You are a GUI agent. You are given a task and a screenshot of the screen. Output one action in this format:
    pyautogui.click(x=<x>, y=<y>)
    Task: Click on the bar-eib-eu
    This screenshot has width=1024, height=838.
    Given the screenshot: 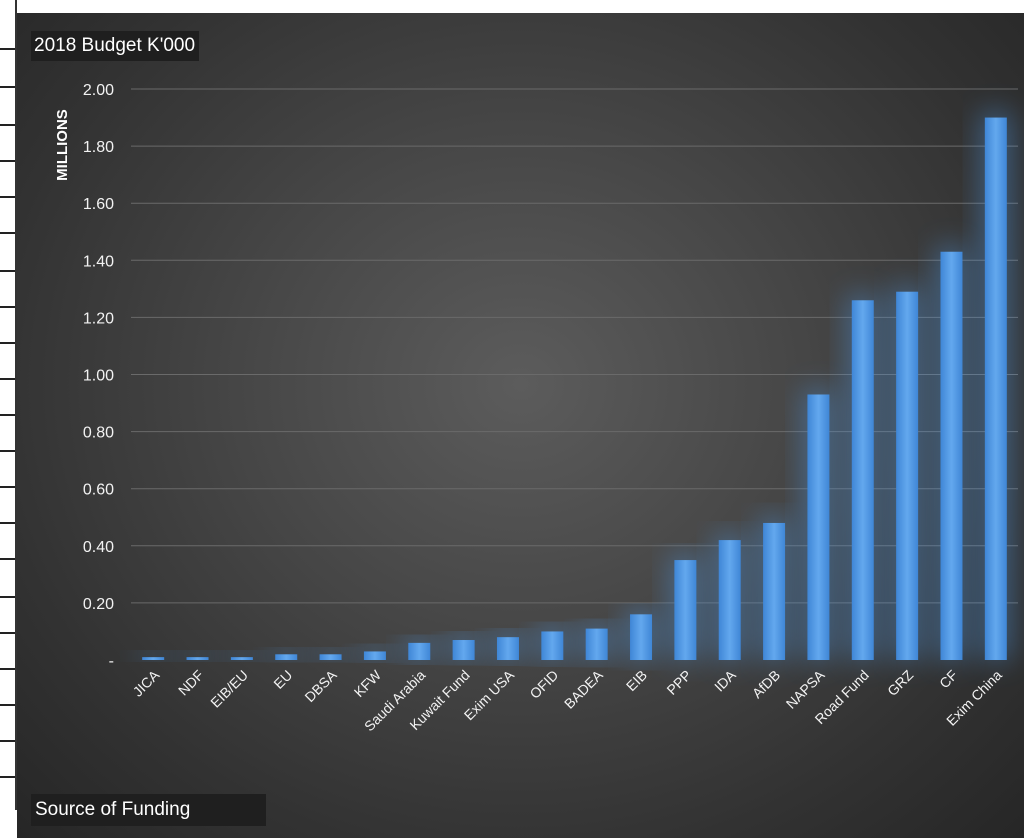 What is the action you would take?
    pyautogui.click(x=241, y=658)
    